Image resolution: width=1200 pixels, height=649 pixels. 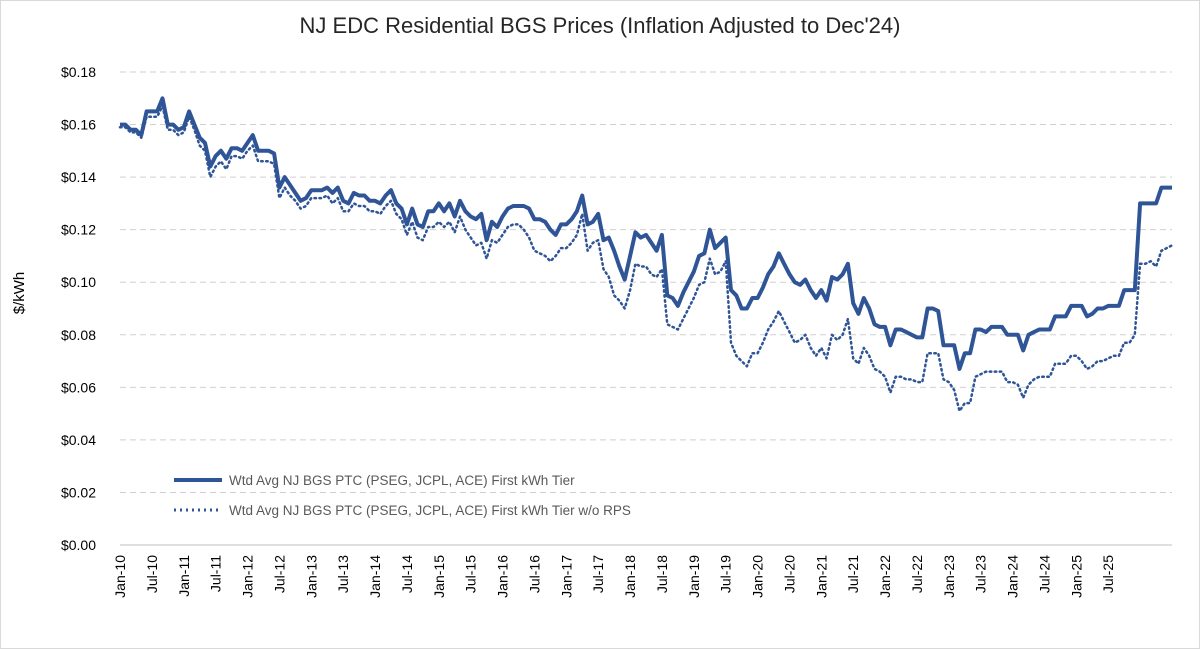 I want to click on y-tick-label: $0.02, so click(x=78, y=492).